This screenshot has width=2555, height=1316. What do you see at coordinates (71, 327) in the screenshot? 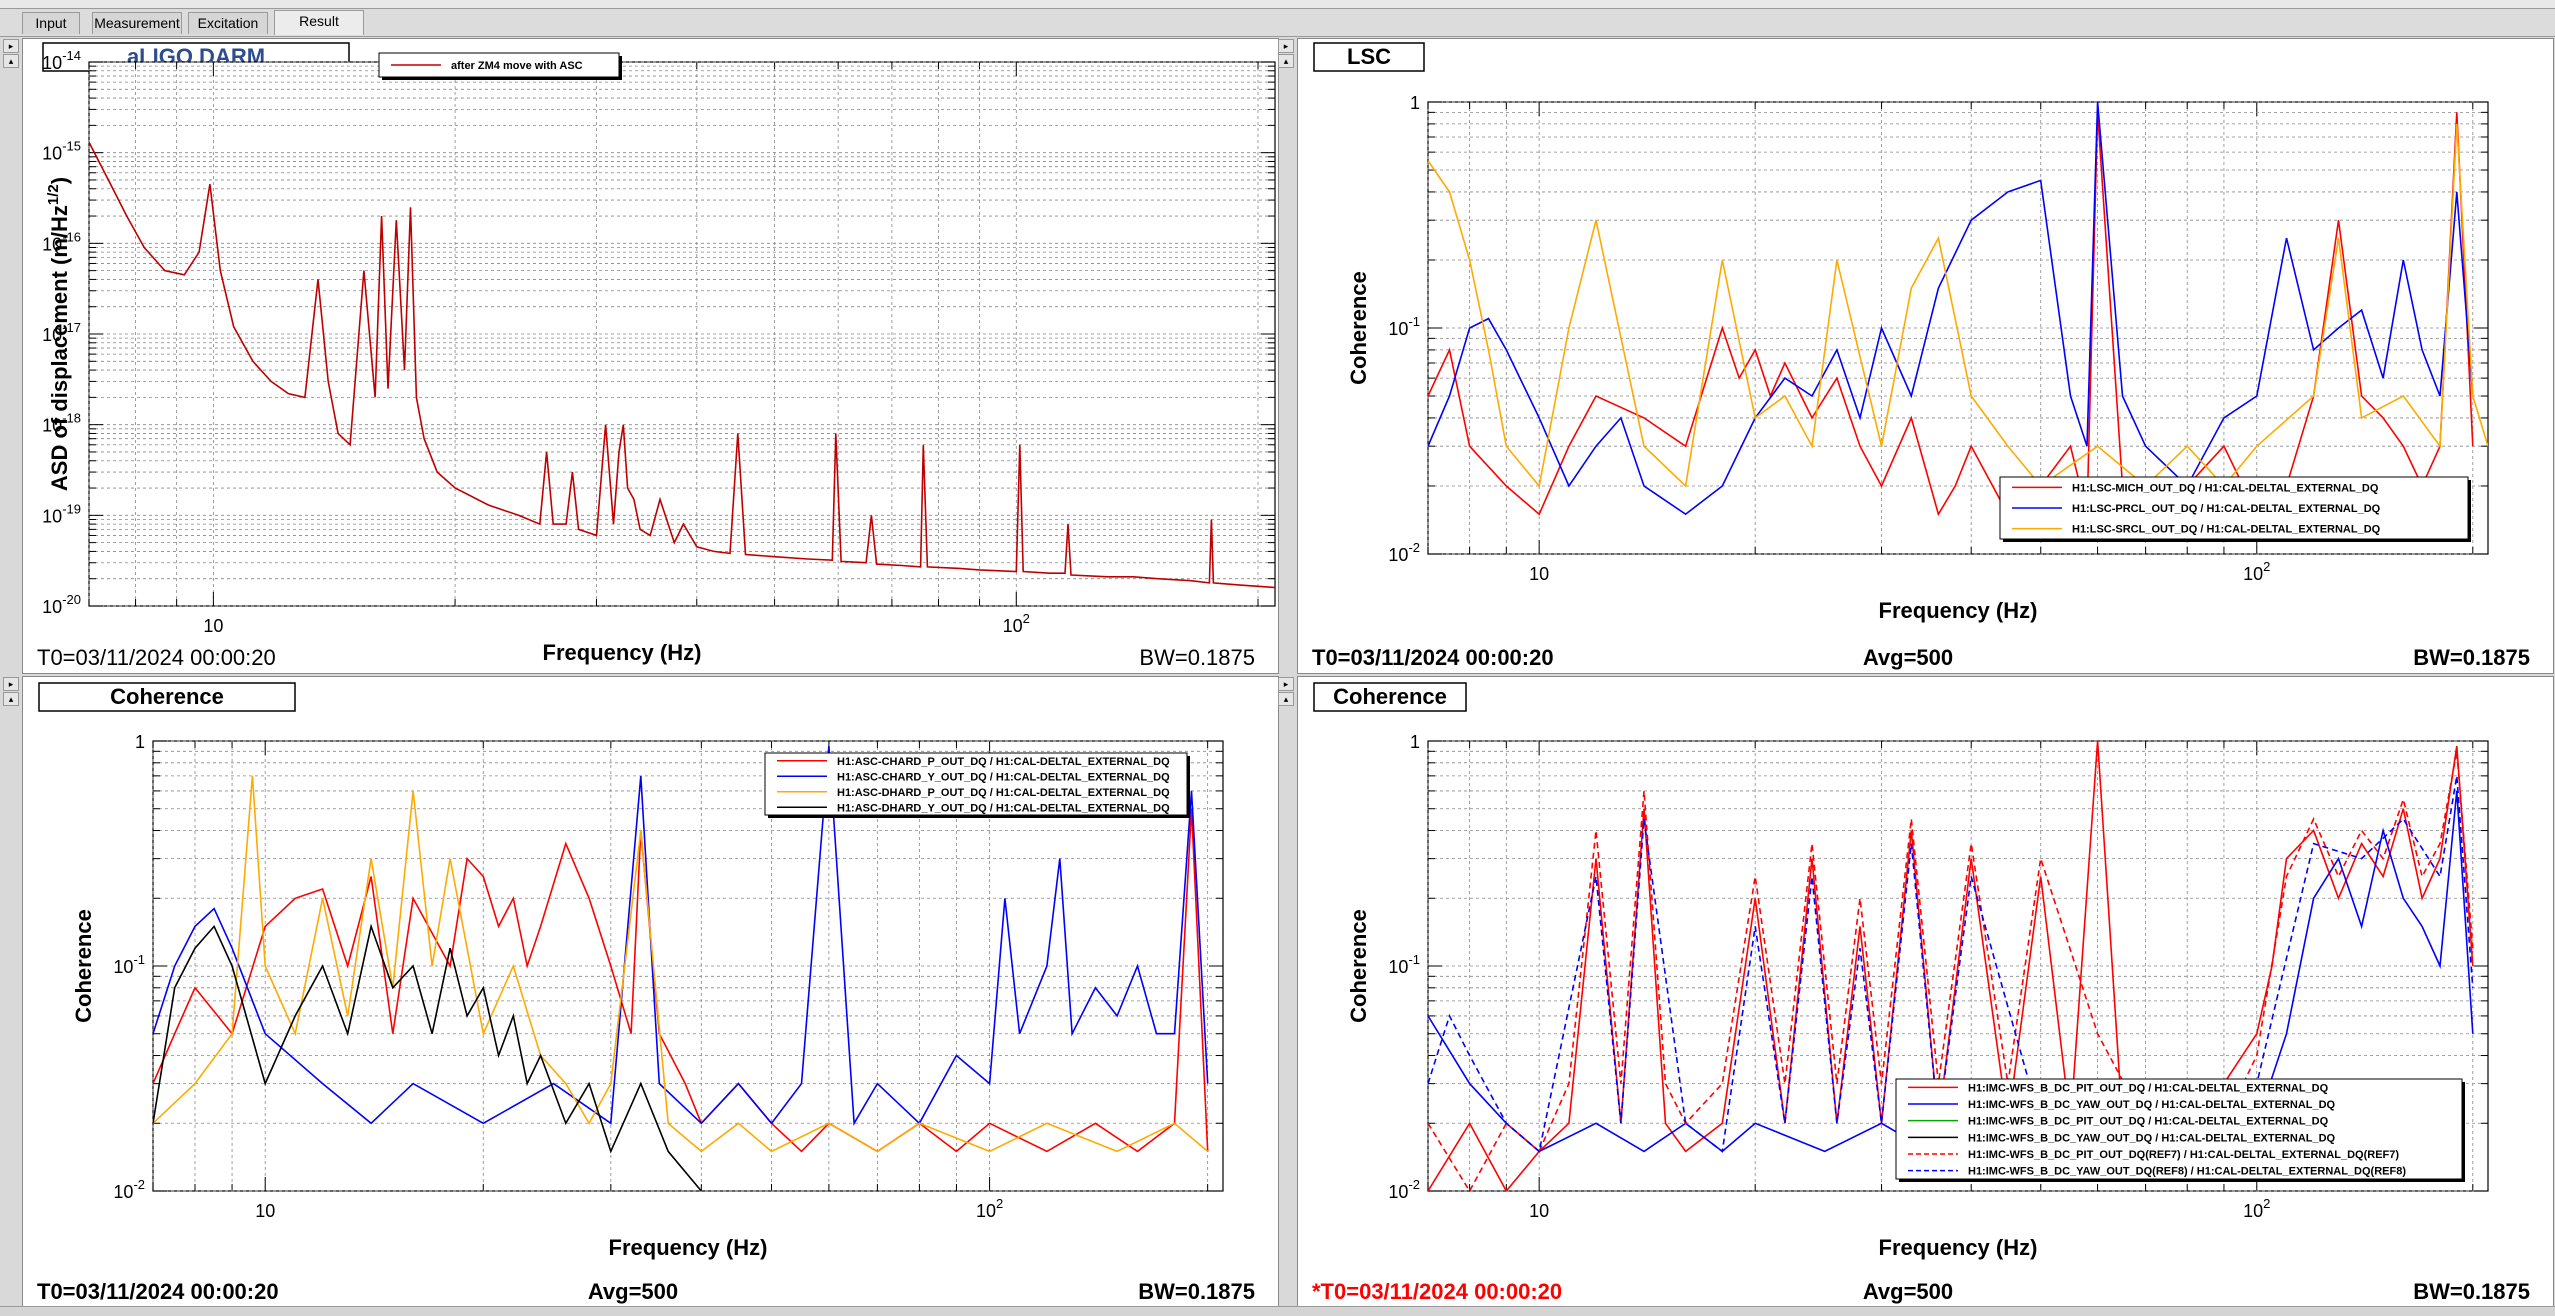
I see `y-tick-label-exp: -17` at bounding box center [71, 327].